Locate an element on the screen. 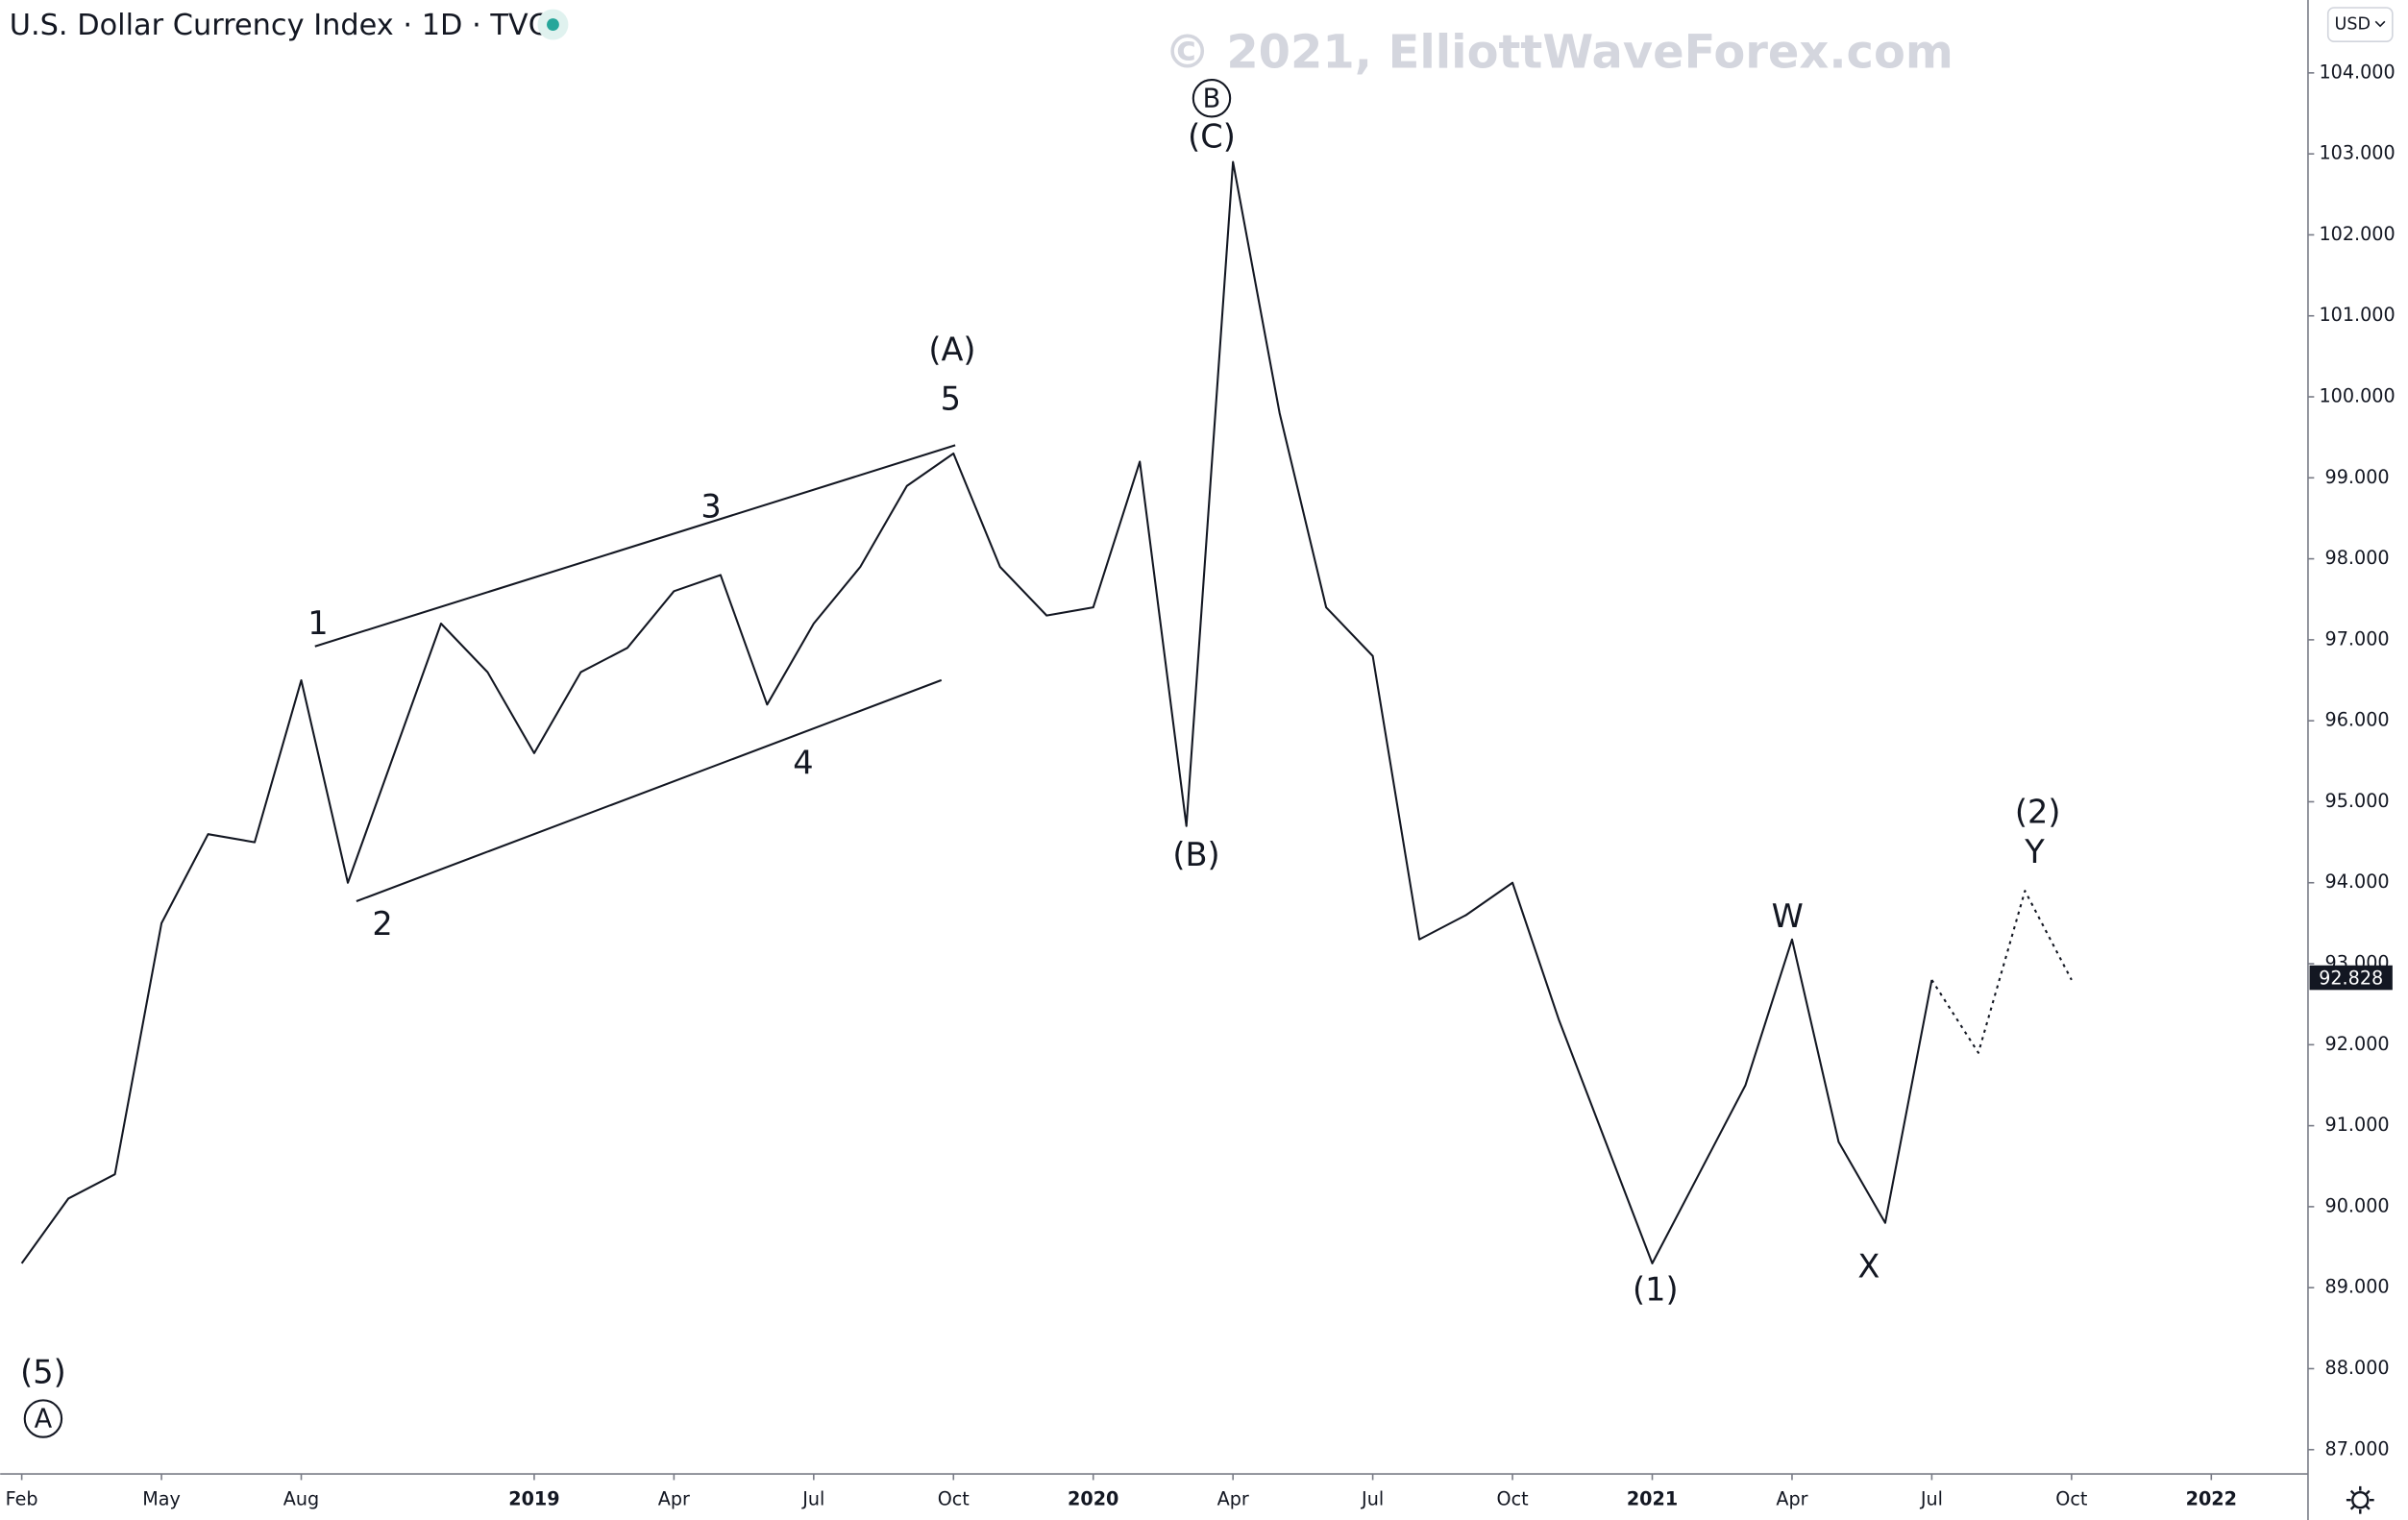 Image resolution: width=2408 pixels, height=1520 pixels. wave-label: (5) is located at coordinates (43, 1372).